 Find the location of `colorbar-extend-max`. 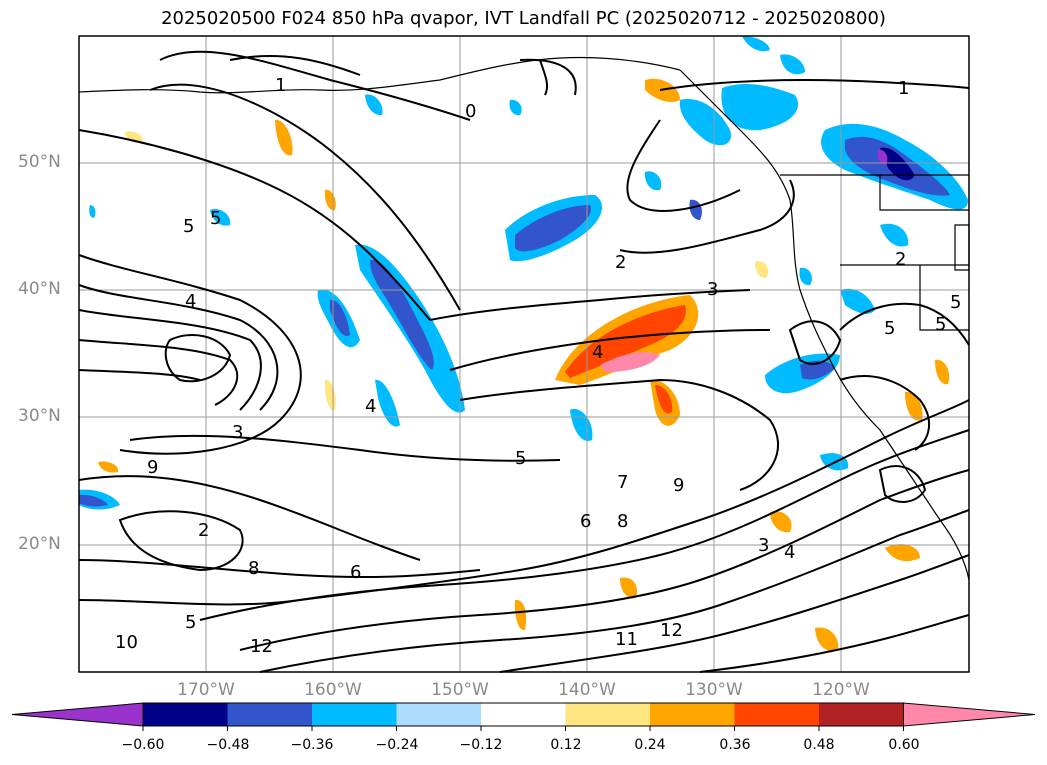

colorbar-extend-max is located at coordinates (969, 714).